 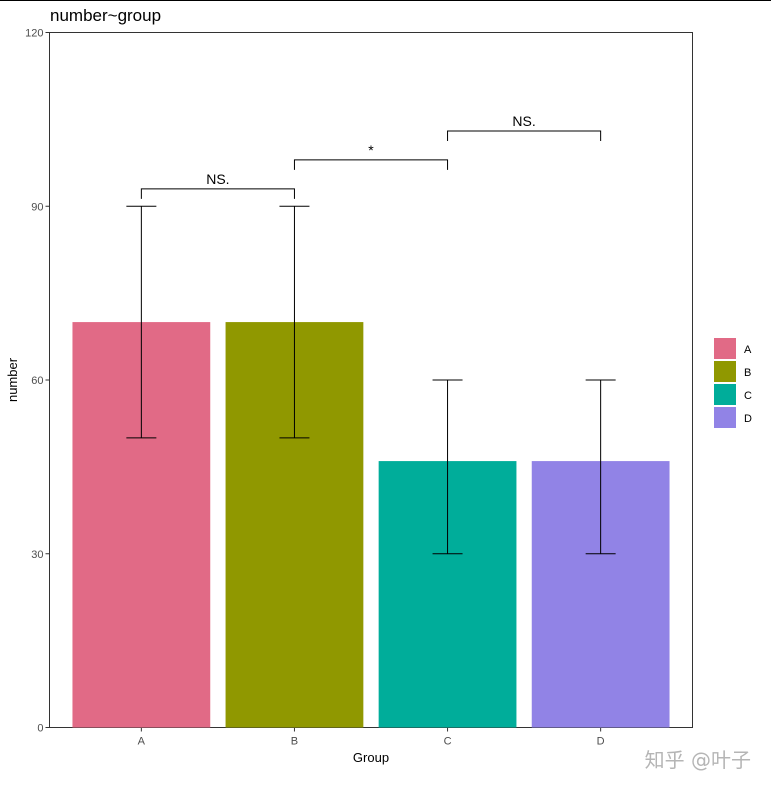 What do you see at coordinates (37, 207) in the screenshot?
I see `y-tick-label: 90` at bounding box center [37, 207].